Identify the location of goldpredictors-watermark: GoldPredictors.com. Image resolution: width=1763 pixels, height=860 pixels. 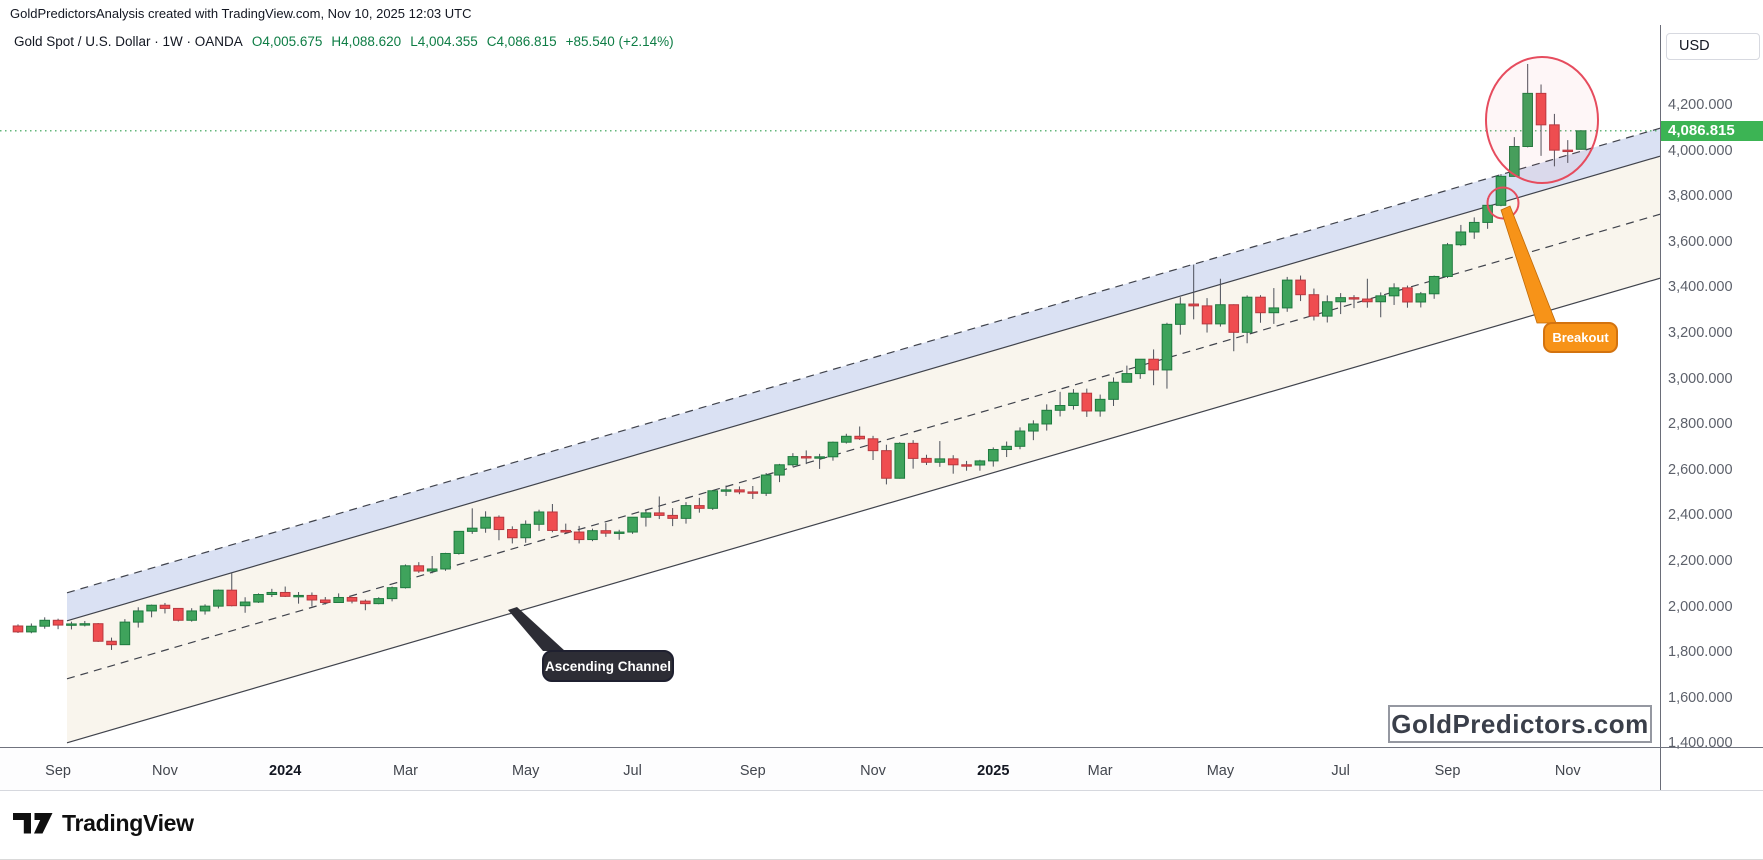
(1520, 724).